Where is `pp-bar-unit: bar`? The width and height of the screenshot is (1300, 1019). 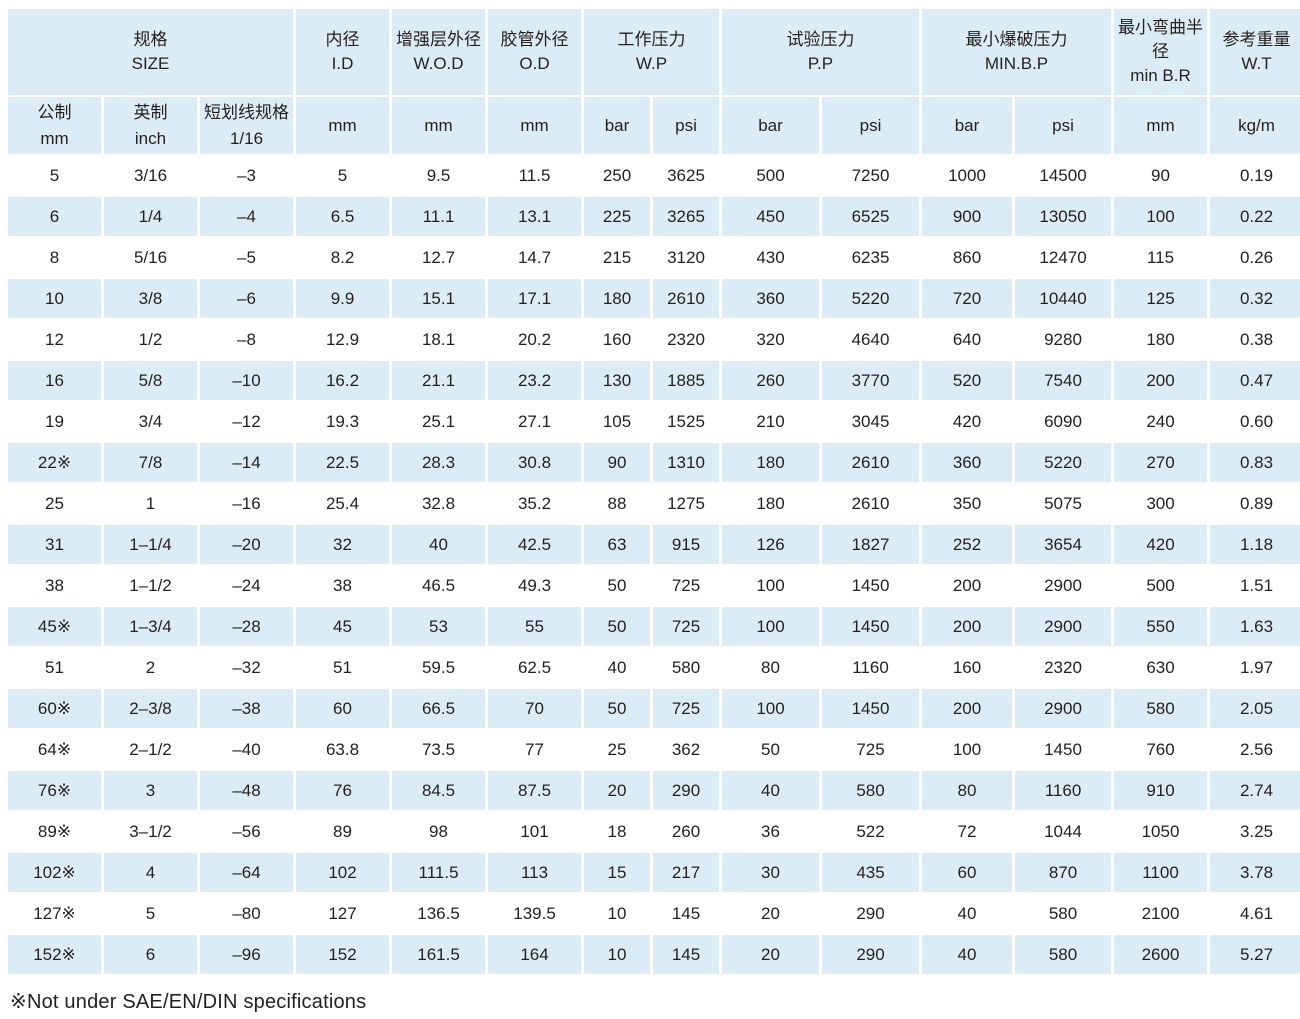 pp-bar-unit: bar is located at coordinates (771, 125).